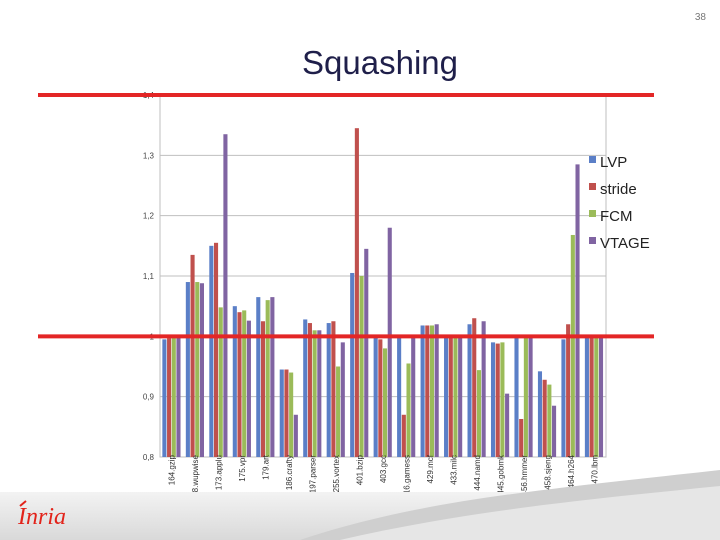  I want to click on y-tick-label: 0,9, so click(149, 397).